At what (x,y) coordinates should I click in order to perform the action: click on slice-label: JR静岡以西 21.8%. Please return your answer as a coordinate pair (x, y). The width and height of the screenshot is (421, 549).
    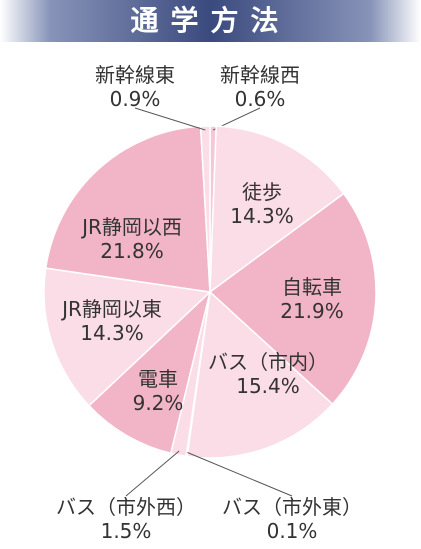
    Looking at the image, I should click on (131, 239).